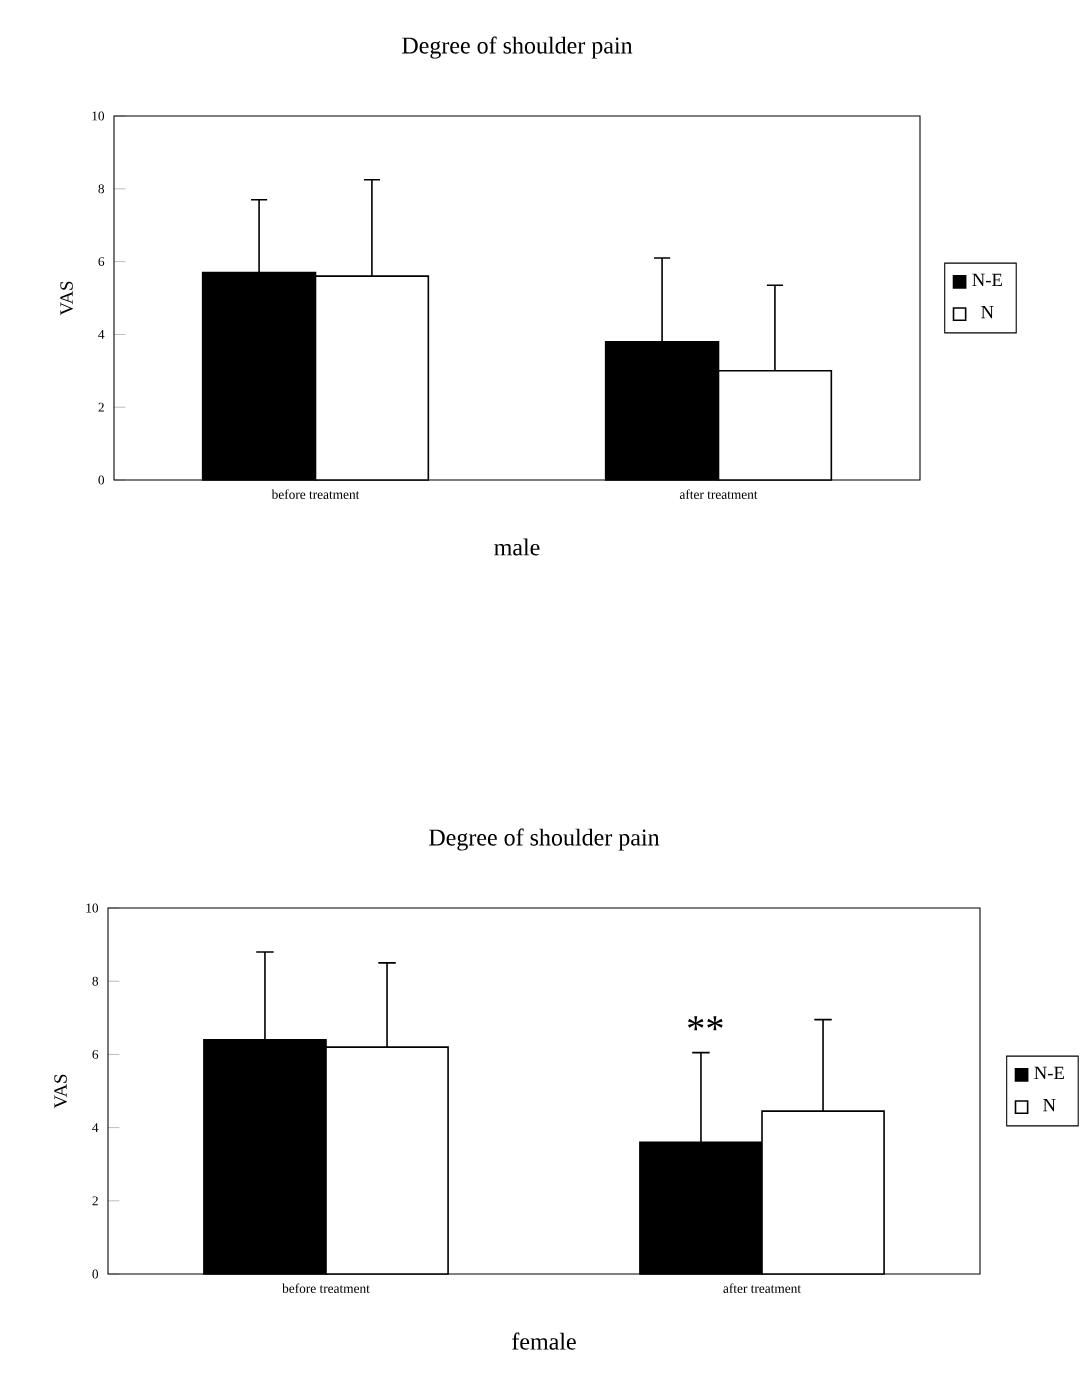  What do you see at coordinates (517, 547) in the screenshot?
I see `x-axis-title: male` at bounding box center [517, 547].